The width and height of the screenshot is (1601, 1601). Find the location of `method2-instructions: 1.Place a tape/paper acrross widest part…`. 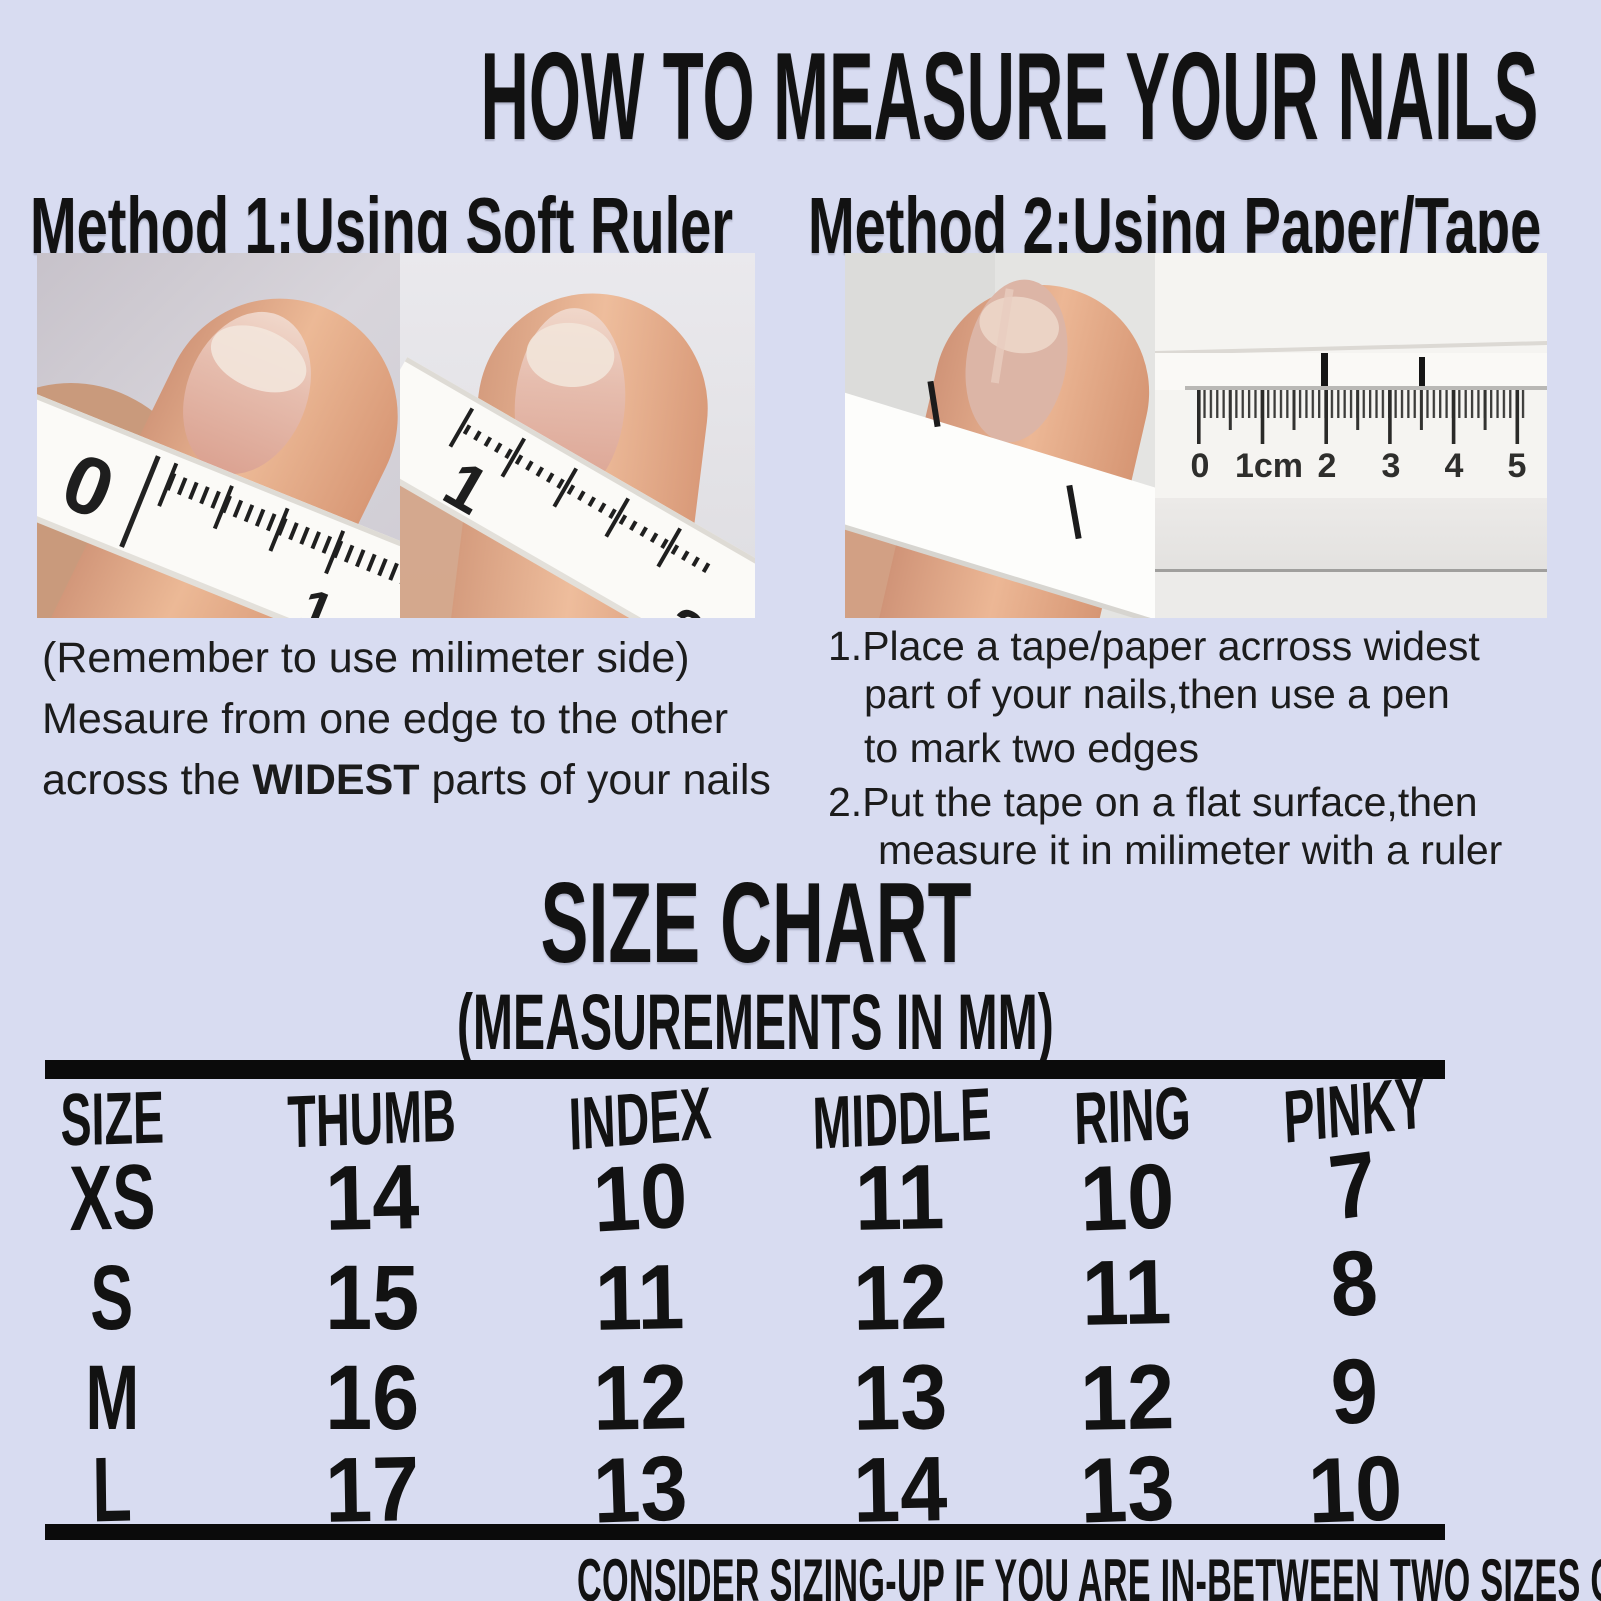

method2-instructions: 1.Place a tape/paper acrross widest part… is located at coordinates (1165, 748).